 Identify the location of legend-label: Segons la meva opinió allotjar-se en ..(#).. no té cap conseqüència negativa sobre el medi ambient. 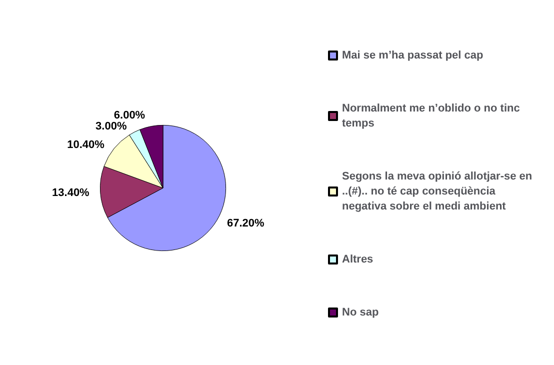
(439, 191).